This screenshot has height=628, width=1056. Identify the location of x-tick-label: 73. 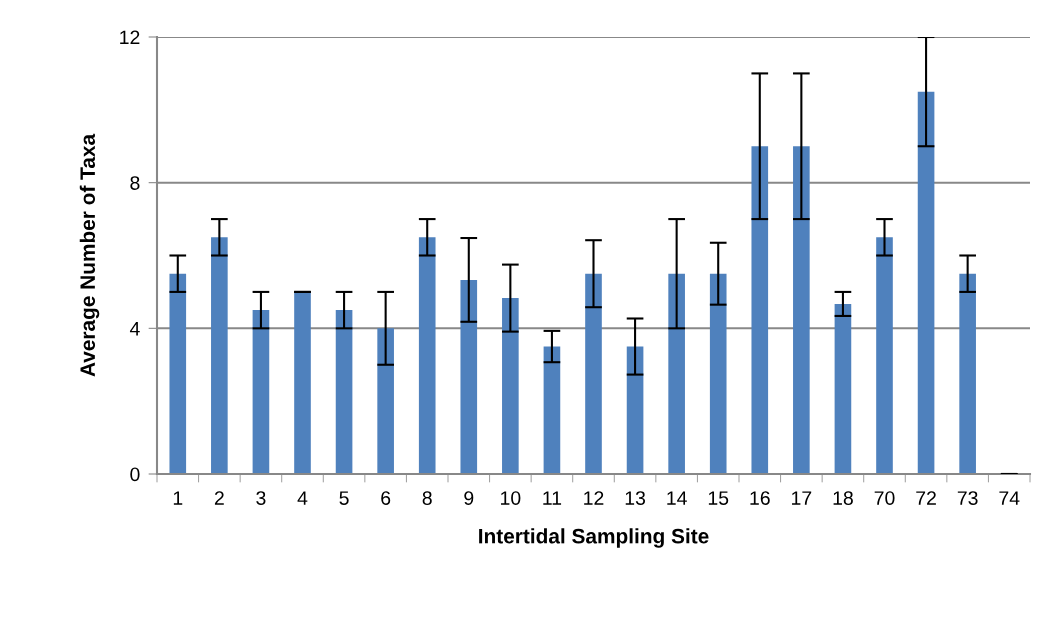
(967, 498).